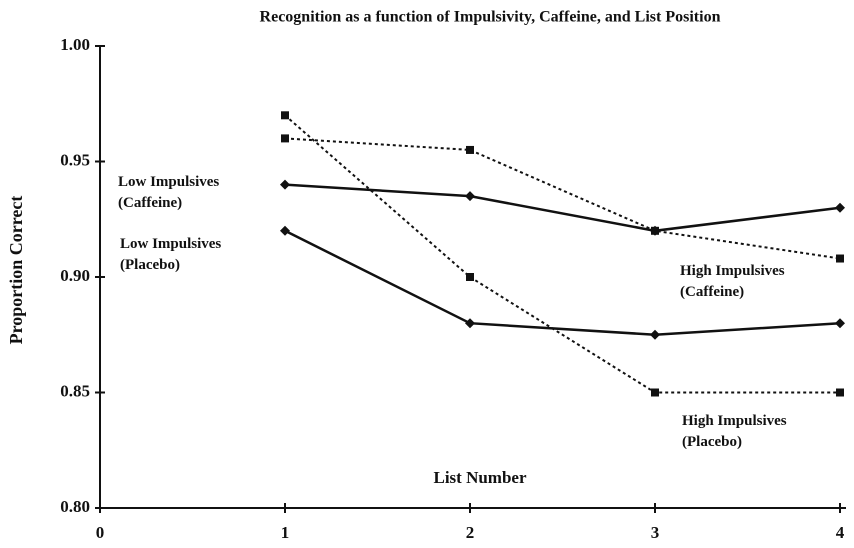  Describe the element at coordinates (75, 275) in the screenshot. I see `y-tick-label: 0.90` at that location.